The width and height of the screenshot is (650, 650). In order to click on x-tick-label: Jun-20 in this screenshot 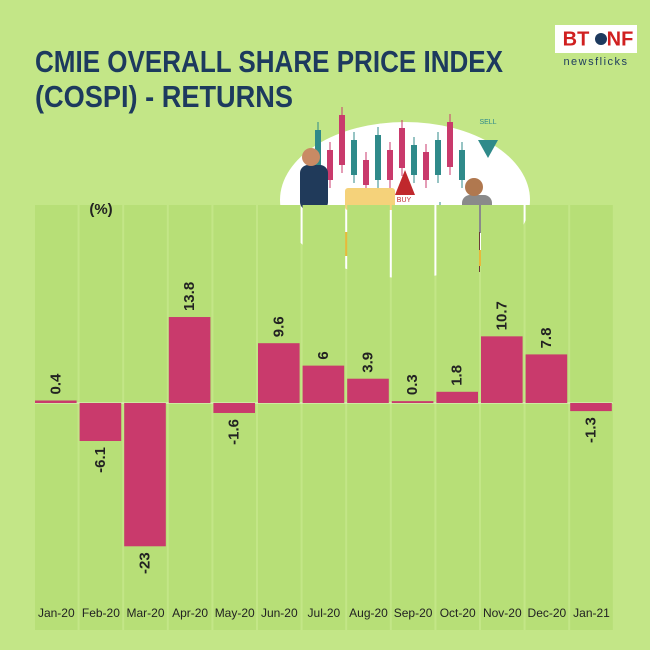, I will do `click(279, 613)`.